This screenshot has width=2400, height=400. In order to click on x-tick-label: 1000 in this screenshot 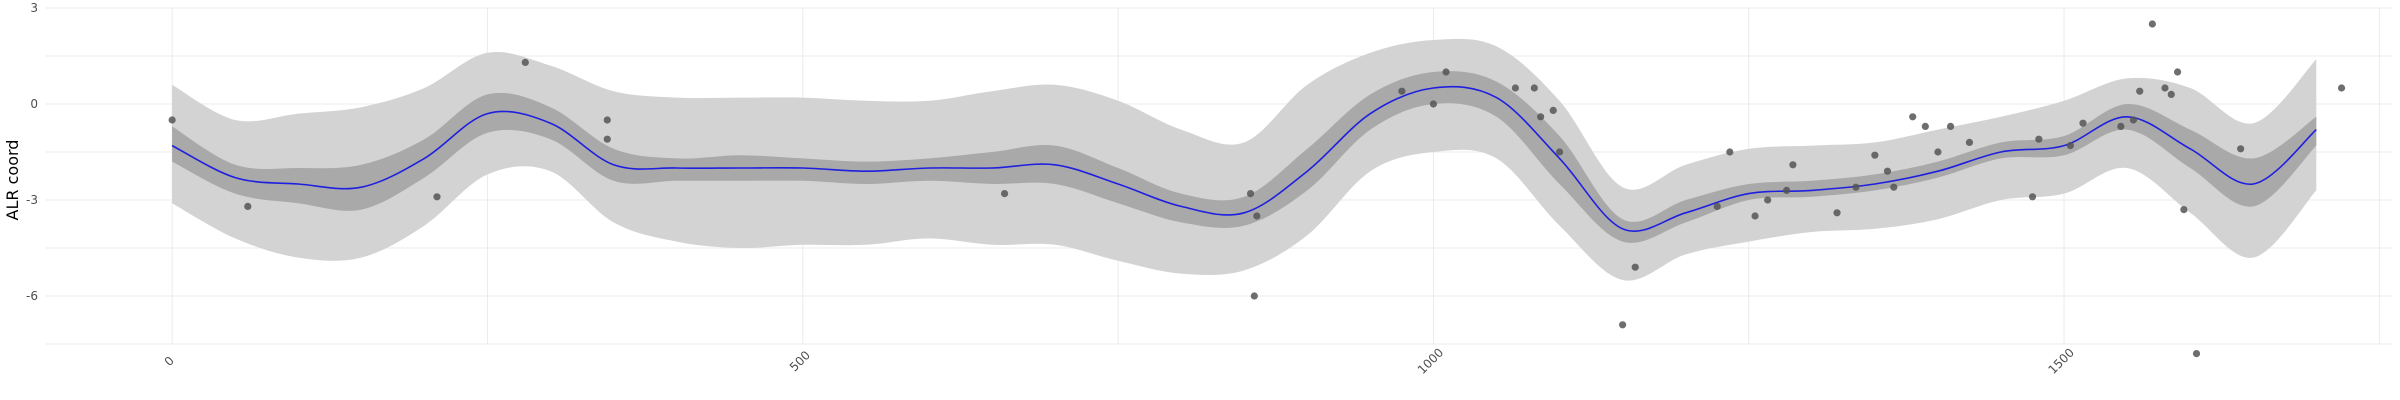, I will do `click(1430, 360)`.